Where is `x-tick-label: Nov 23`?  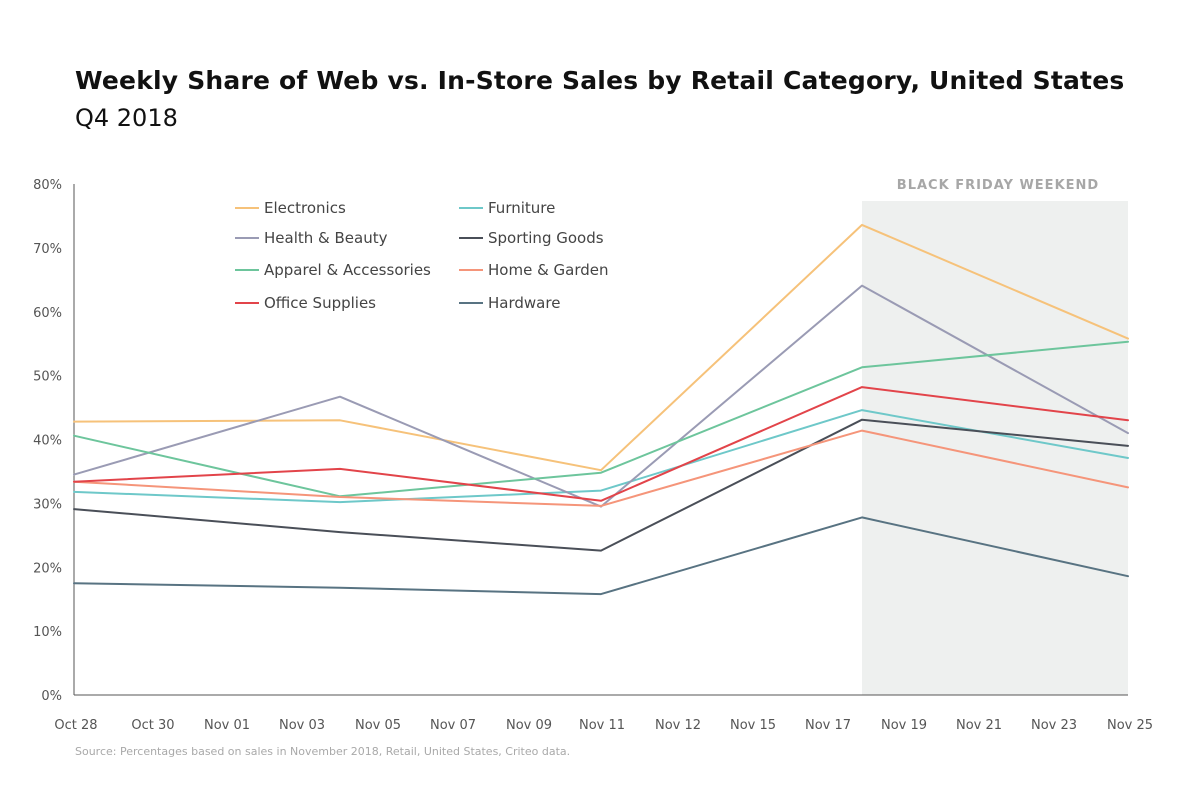 x-tick-label: Nov 23 is located at coordinates (1054, 725).